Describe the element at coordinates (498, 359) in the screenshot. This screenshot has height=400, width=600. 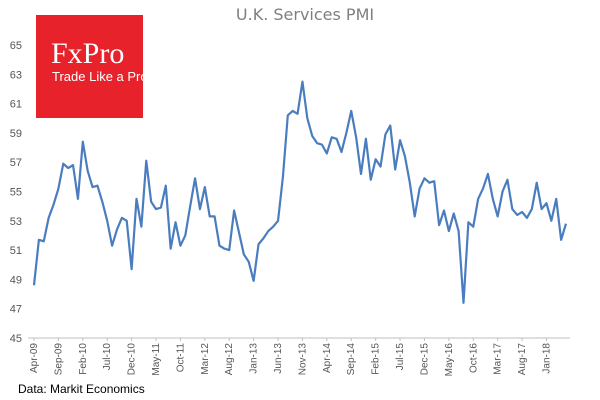
I see `x-tick-label: Mar-17` at that location.